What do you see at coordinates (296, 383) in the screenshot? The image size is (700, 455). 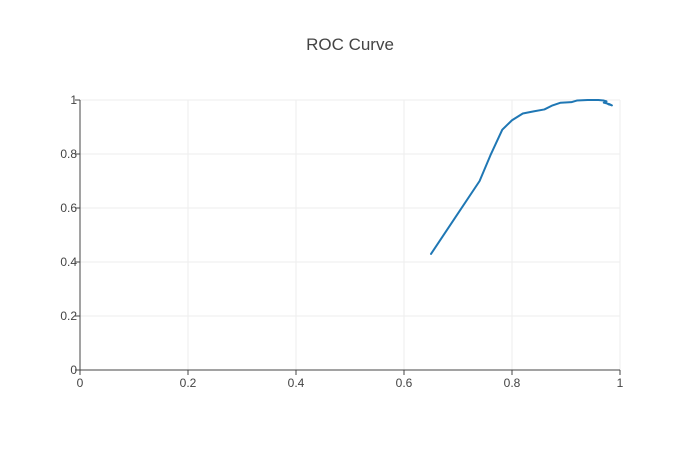 I see `x-tick-label: 0.4` at bounding box center [296, 383].